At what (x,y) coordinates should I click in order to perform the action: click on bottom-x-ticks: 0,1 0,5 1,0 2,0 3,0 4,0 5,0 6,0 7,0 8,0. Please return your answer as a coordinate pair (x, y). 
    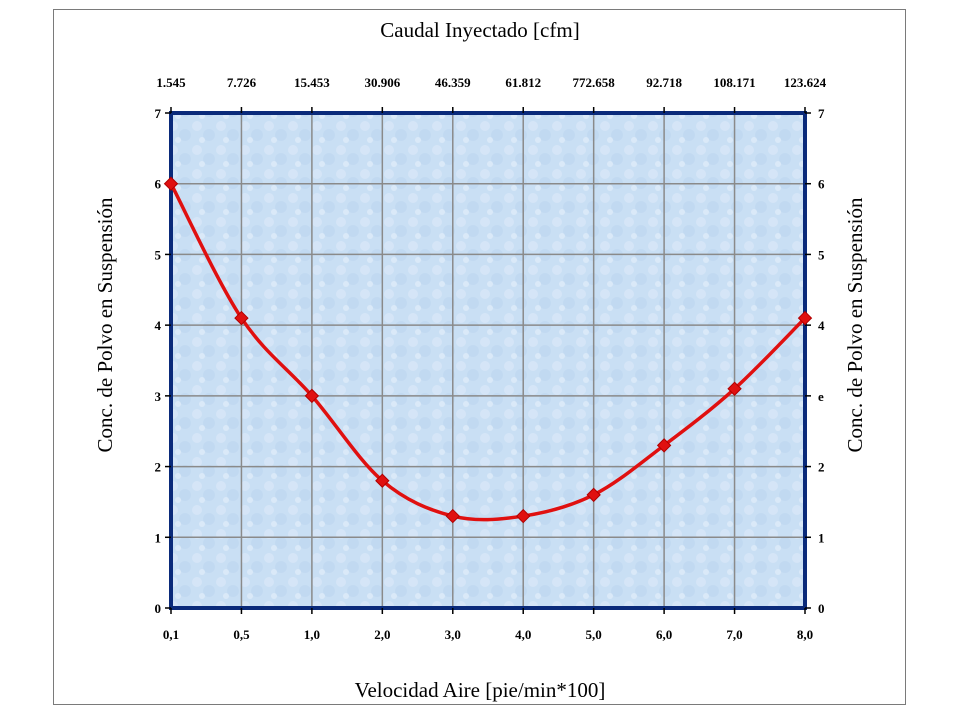
    Looking at the image, I should click on (488, 625).